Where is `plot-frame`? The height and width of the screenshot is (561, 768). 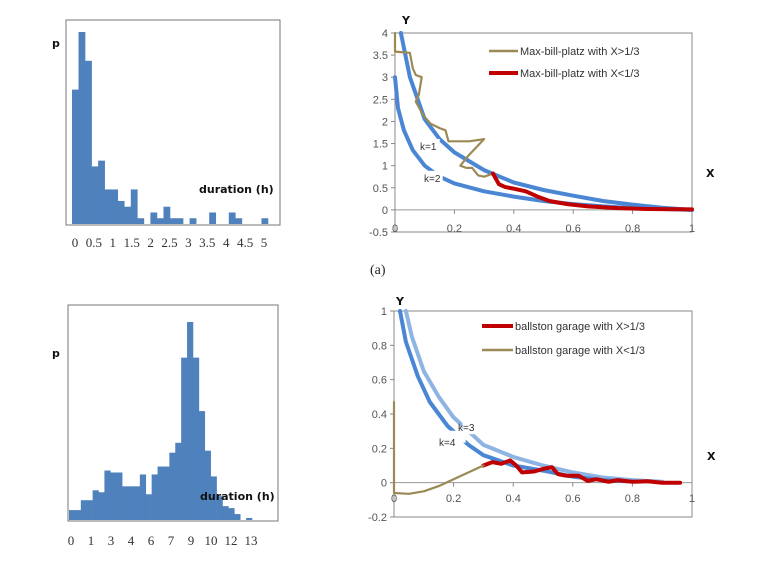
plot-frame is located at coordinates (543, 132).